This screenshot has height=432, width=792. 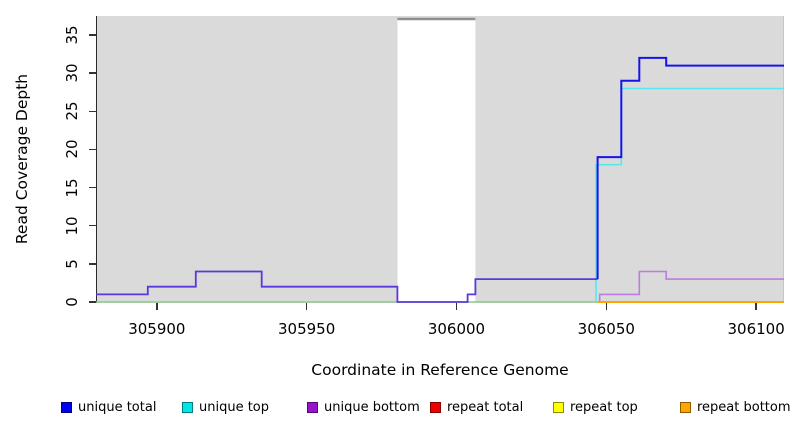 What do you see at coordinates (117, 407) in the screenshot?
I see `legend-label: unique total` at bounding box center [117, 407].